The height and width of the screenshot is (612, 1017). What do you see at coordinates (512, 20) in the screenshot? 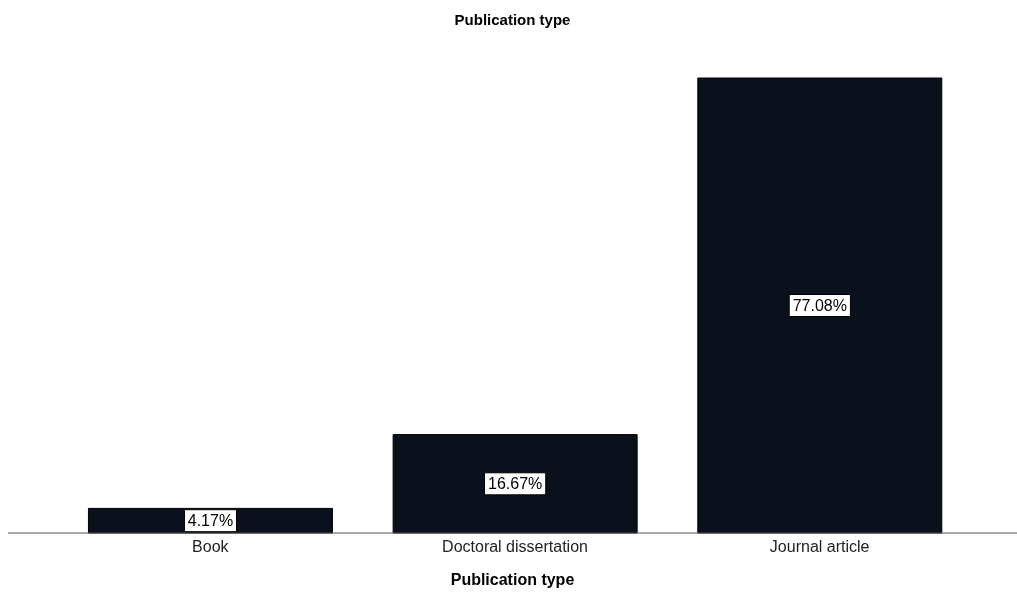
I see `chart-title: Publication type` at bounding box center [512, 20].